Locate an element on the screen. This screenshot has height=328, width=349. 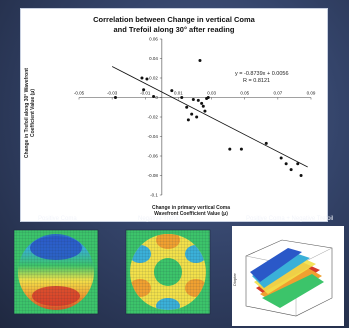
x-tick-label: 0.07 is located at coordinates (277, 93).